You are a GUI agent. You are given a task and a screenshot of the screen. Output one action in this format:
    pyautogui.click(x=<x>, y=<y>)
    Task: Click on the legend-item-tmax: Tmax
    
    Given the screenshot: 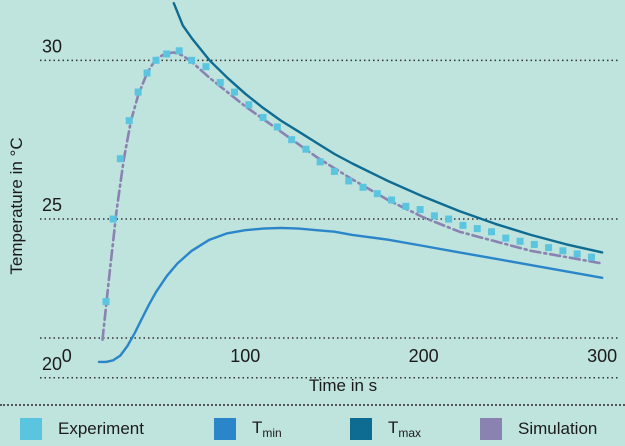 What is the action you would take?
    pyautogui.click(x=385, y=429)
    